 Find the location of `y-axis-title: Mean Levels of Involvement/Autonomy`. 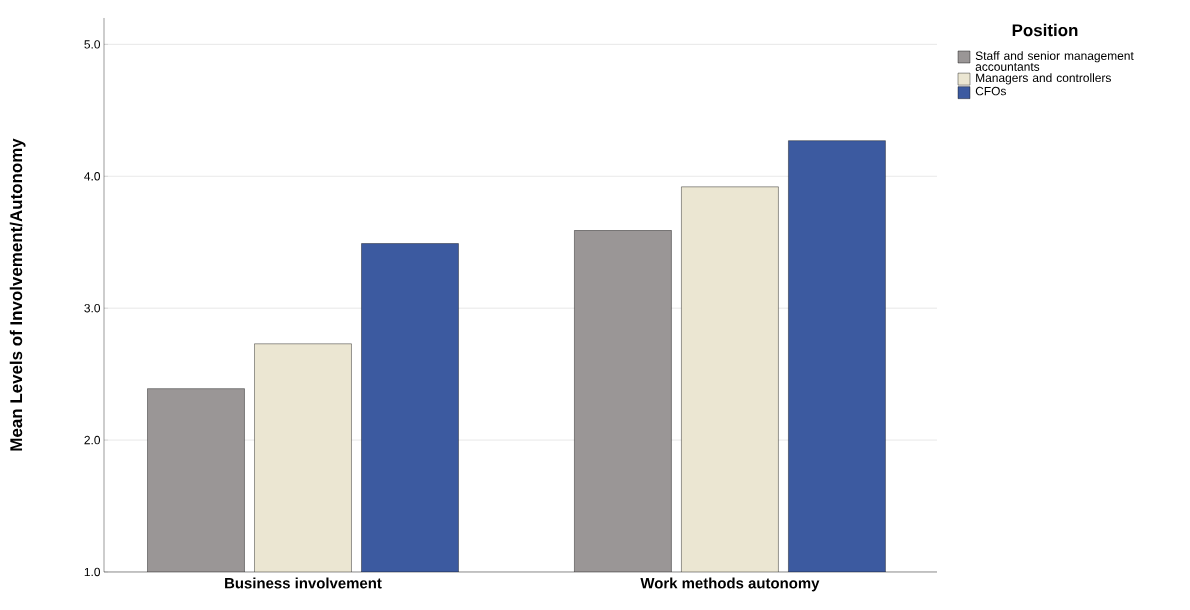

y-axis-title: Mean Levels of Involvement/Autonomy is located at coordinates (17, 294).